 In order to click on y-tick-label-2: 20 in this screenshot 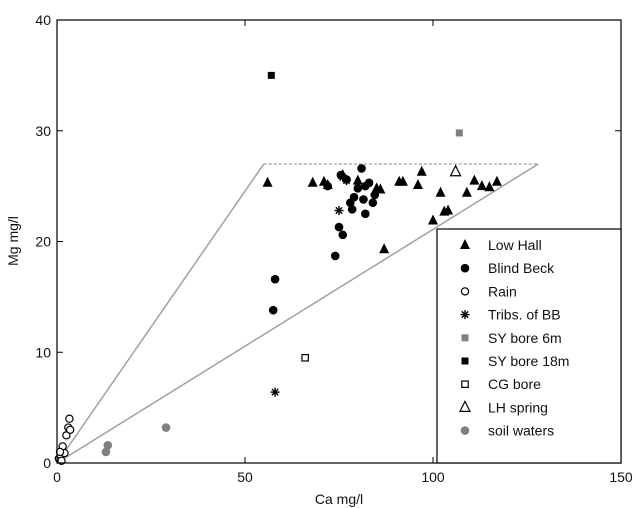, I will do `click(43, 242)`.